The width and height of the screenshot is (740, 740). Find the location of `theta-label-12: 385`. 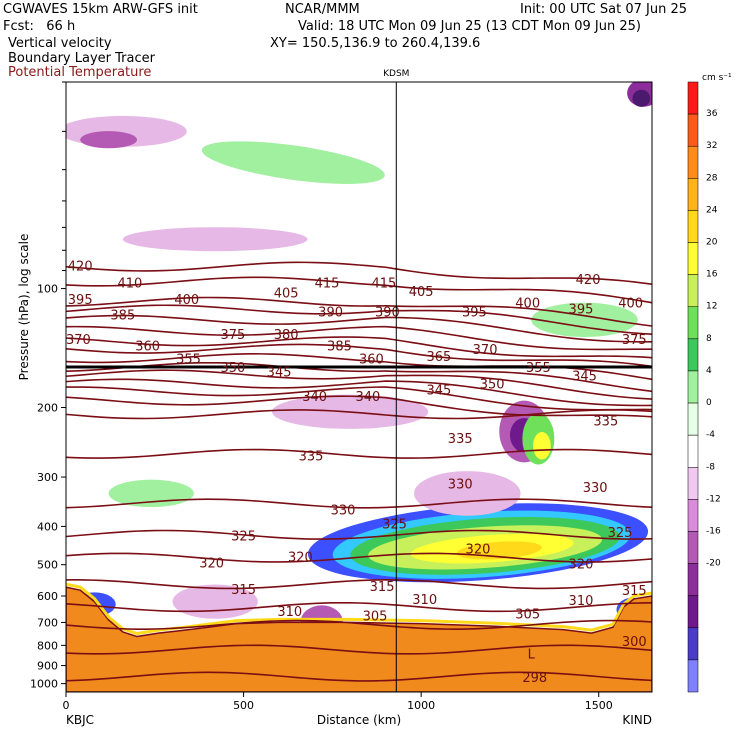

theta-label-12: 385 is located at coordinates (122, 316).